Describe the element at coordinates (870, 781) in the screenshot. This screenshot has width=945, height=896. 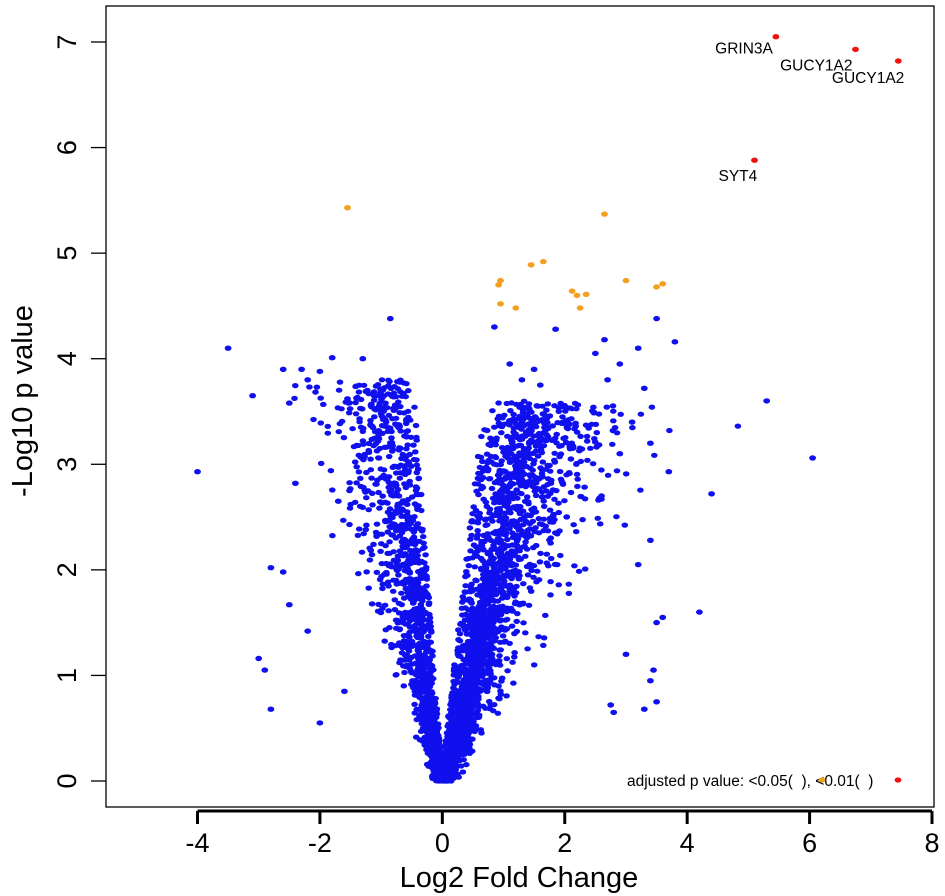
I see `legend-suffix: )` at that location.